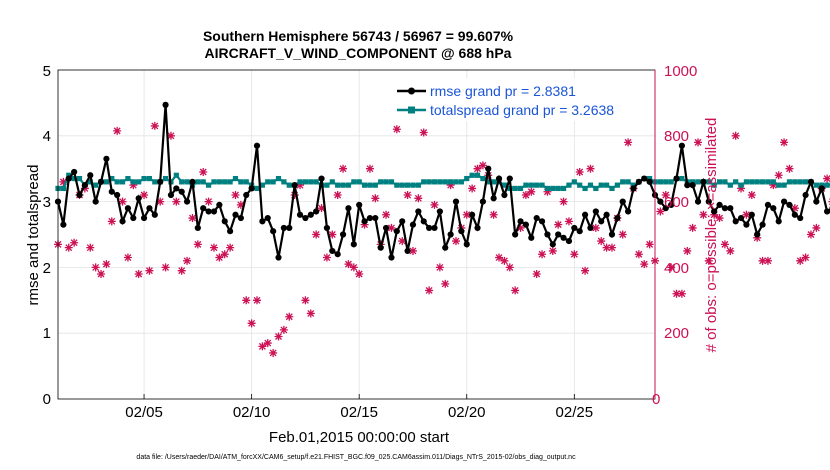 This screenshot has width=830, height=470. Describe the element at coordinates (47, 268) in the screenshot. I see `left-tick-label: 2` at that location.